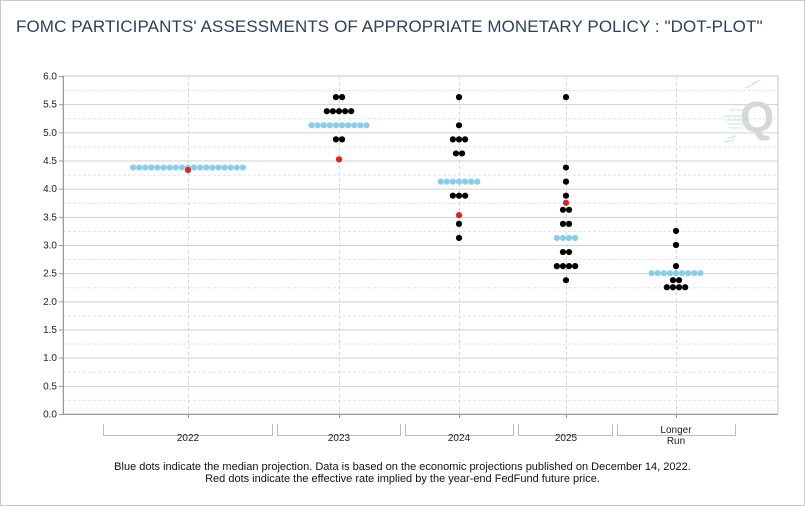  I want to click on y-tick-label: 1.0, so click(50, 358).